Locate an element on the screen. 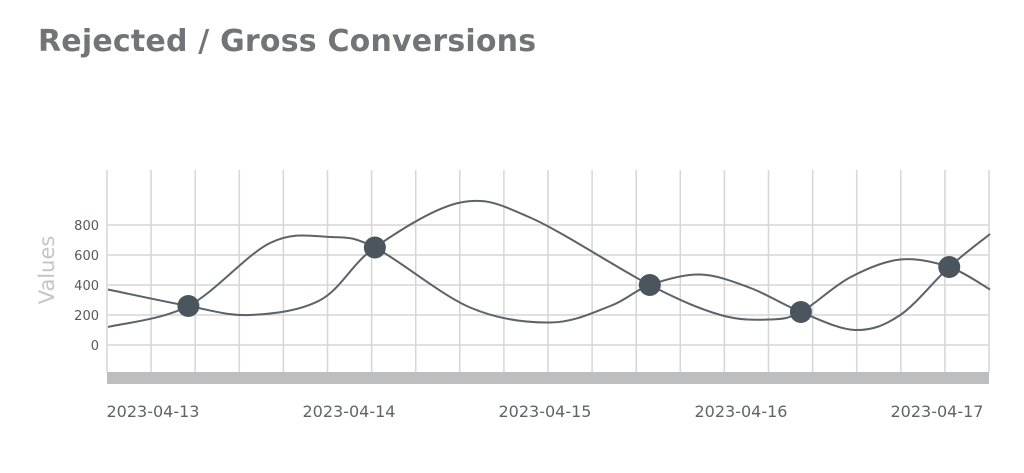 This screenshot has width=1024, height=473. x-axis-bar is located at coordinates (548, 378).